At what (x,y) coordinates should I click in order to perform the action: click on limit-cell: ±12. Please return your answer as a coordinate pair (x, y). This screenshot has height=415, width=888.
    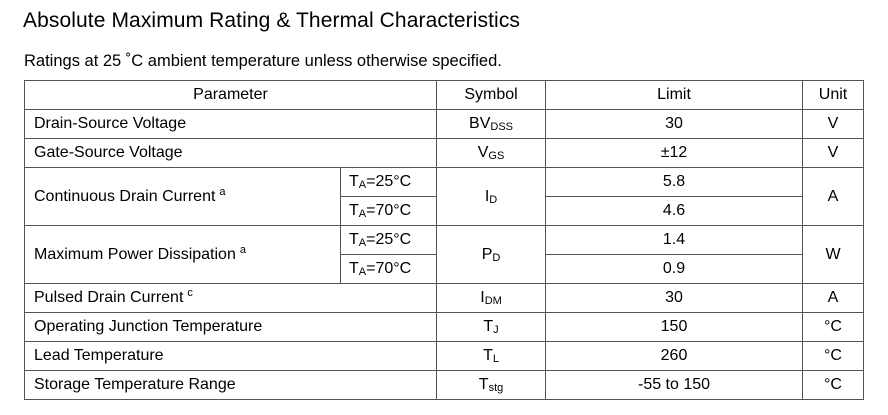
    Looking at the image, I should click on (674, 153).